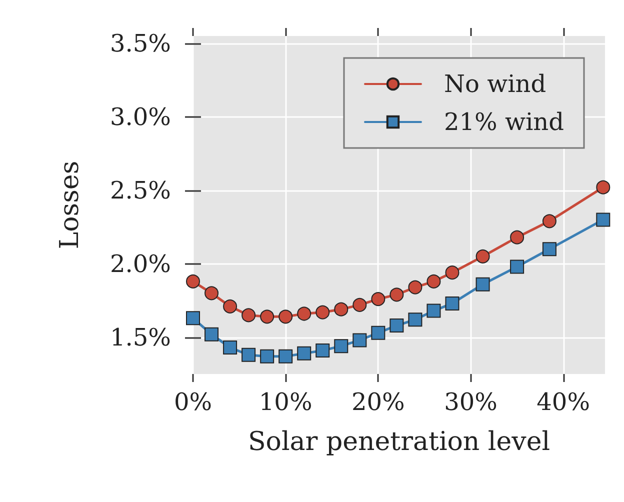 The height and width of the screenshot is (502, 624). What do you see at coordinates (399, 442) in the screenshot?
I see `x-axis-title: Solar penetration level` at bounding box center [399, 442].